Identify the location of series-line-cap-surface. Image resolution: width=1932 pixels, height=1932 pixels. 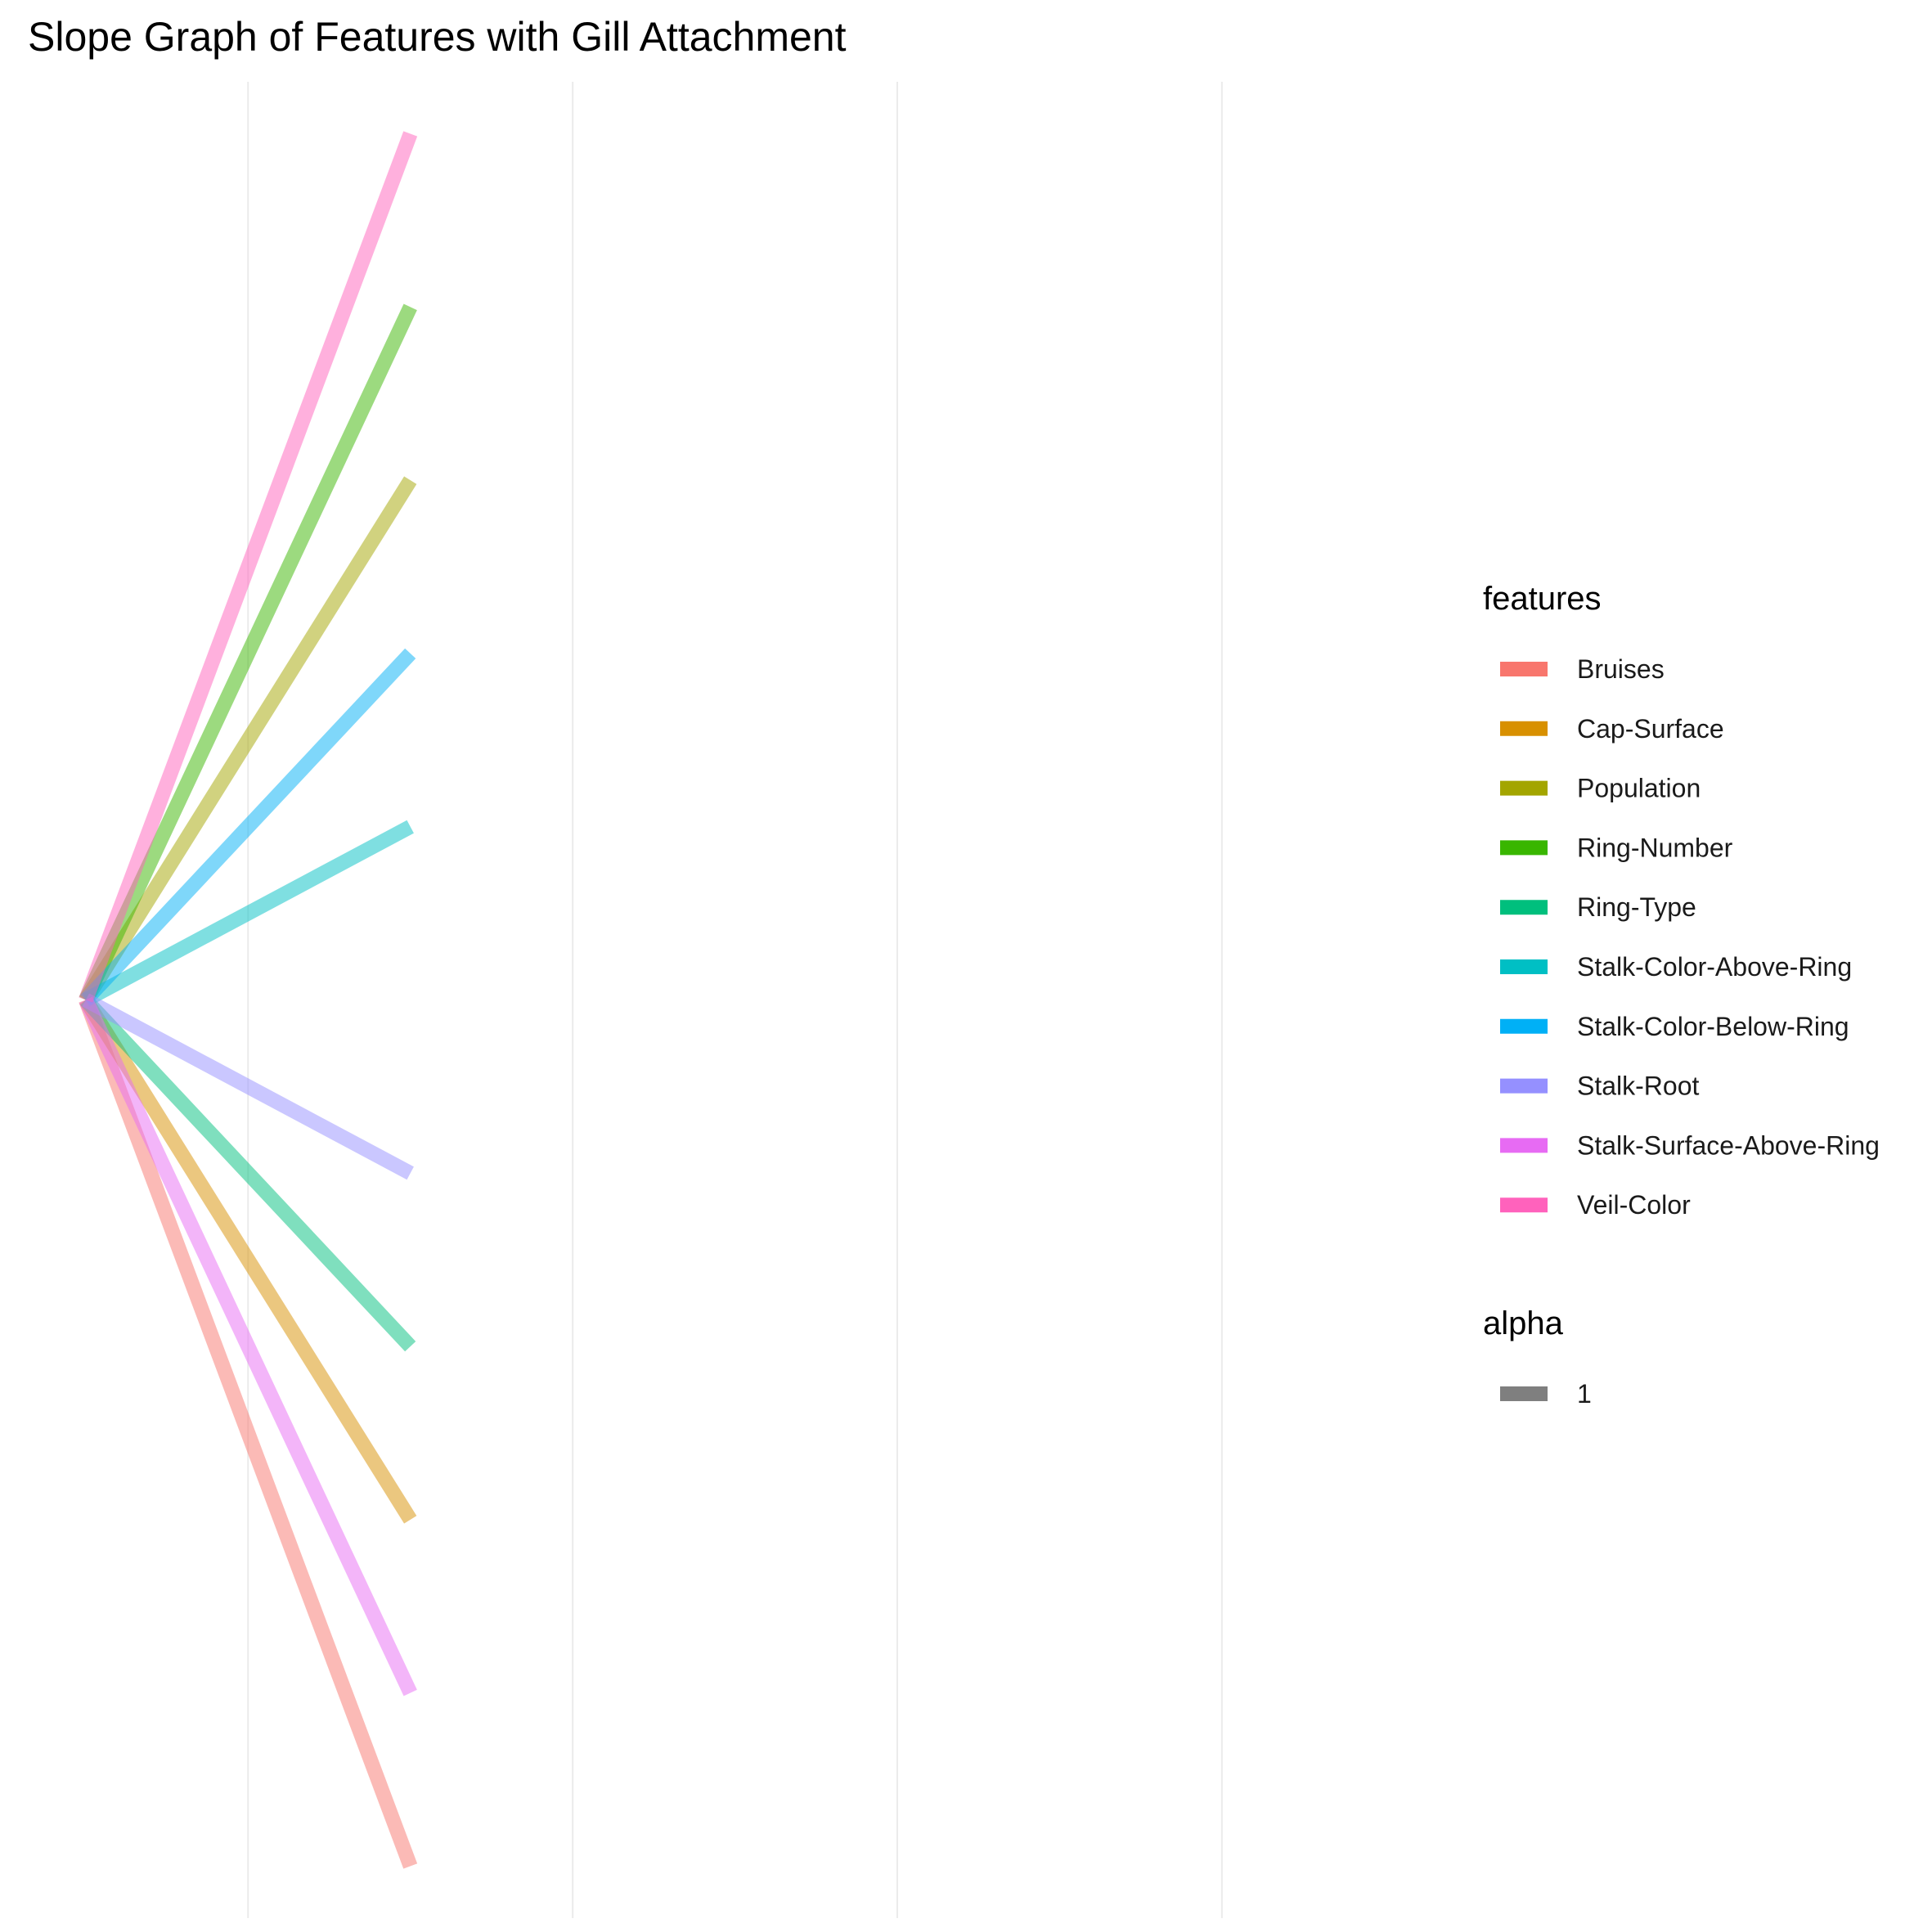
(248, 1259).